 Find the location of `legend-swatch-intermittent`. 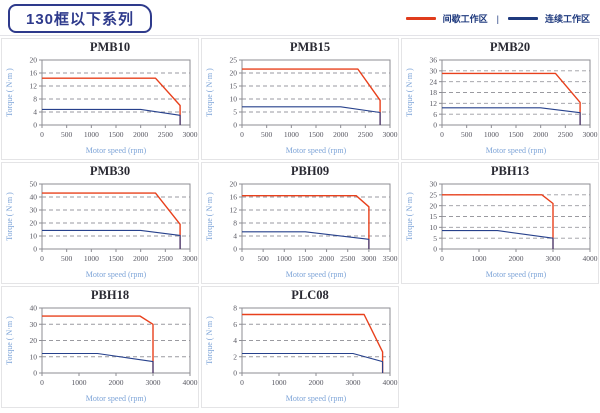

legend-swatch-intermittent is located at coordinates (420, 18).